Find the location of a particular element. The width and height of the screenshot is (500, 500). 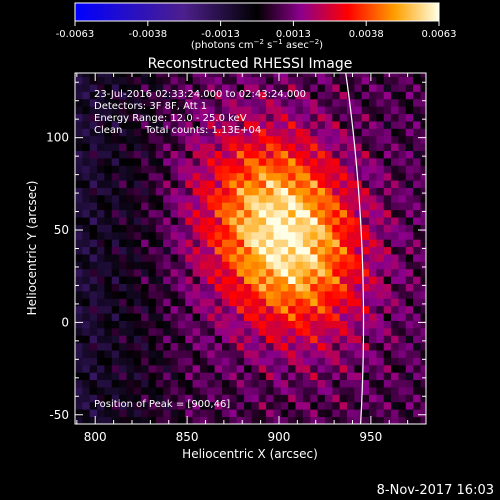

solar-limb-arc is located at coordinates (355, 248).